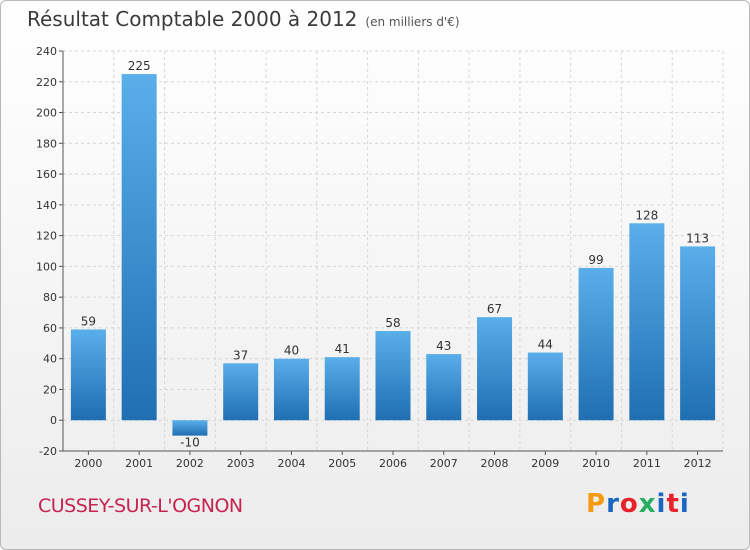 The height and width of the screenshot is (550, 750). I want to click on data-label-2011: 128, so click(646, 215).